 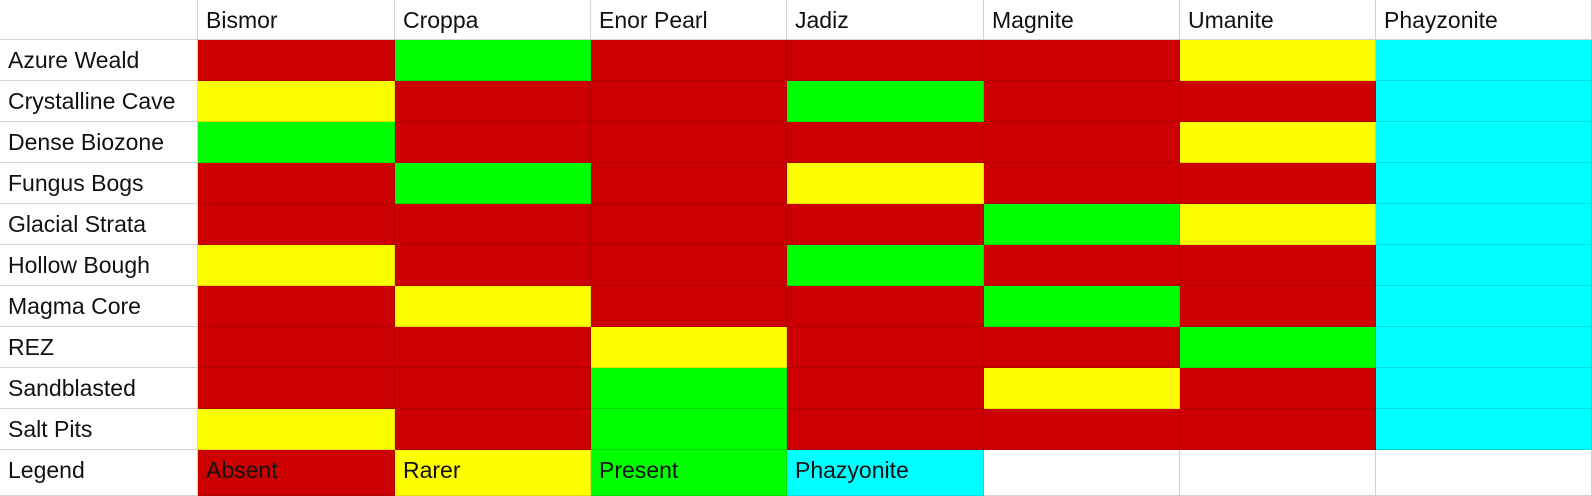 What do you see at coordinates (296, 20) in the screenshot?
I see `column-header: Bismor` at bounding box center [296, 20].